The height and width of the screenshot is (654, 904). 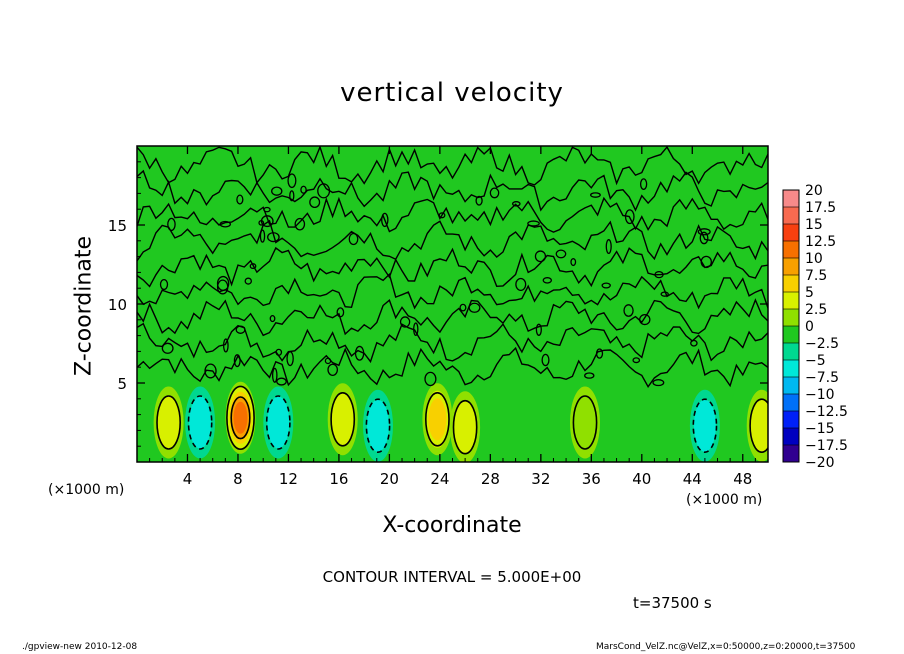 What do you see at coordinates (122, 384) in the screenshot?
I see `y-tick-label: 5` at bounding box center [122, 384].